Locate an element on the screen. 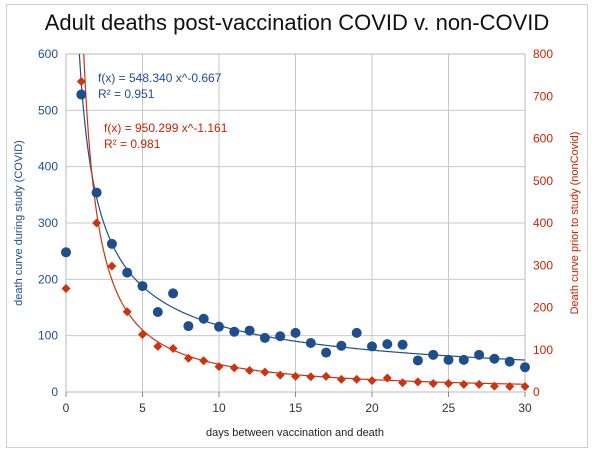 This screenshot has height=453, width=594. y-right-tick-label: 500 is located at coordinates (543, 181).